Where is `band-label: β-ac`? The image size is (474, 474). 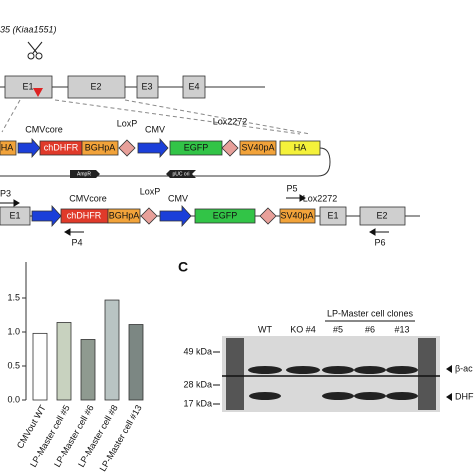
band-label: β-ac is located at coordinates (464, 368).